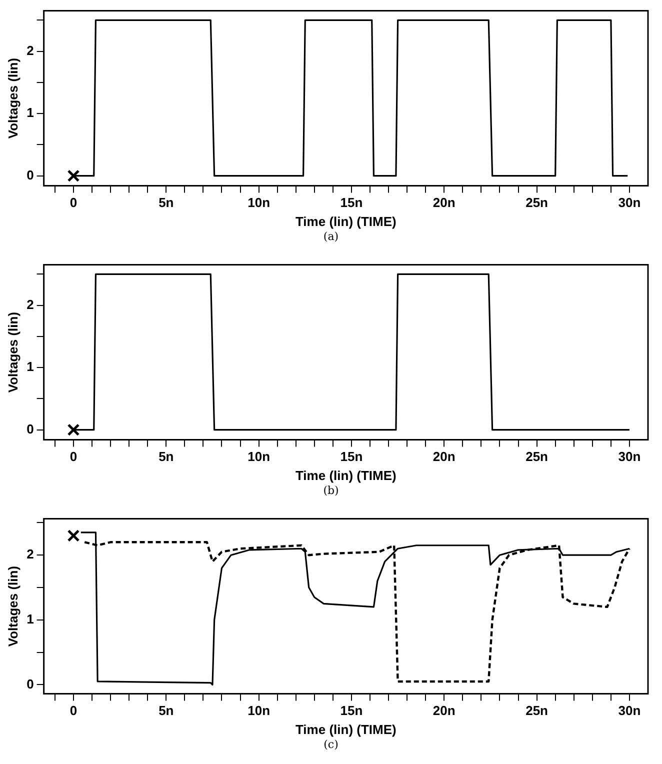 The width and height of the screenshot is (662, 764). Describe the element at coordinates (331, 491) in the screenshot. I see `text: (b)` at that location.